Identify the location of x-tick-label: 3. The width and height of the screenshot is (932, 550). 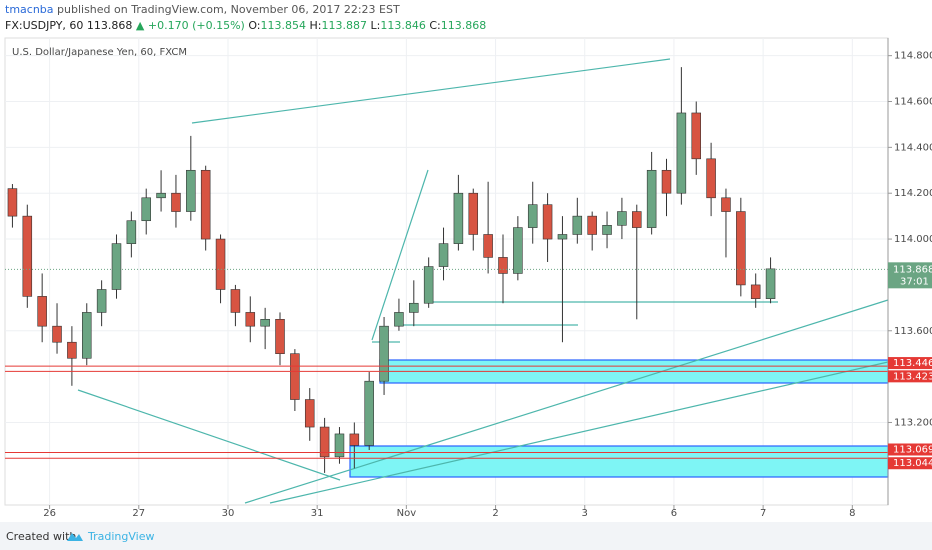
(585, 513).